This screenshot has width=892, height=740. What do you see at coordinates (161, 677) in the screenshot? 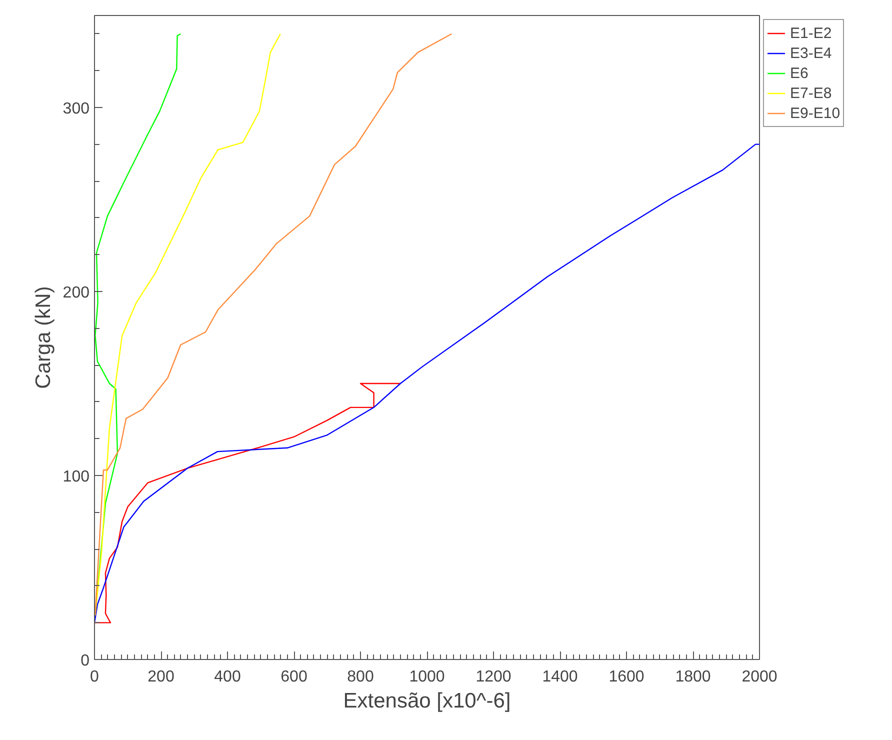
I see `x-tick-label: 200` at bounding box center [161, 677].